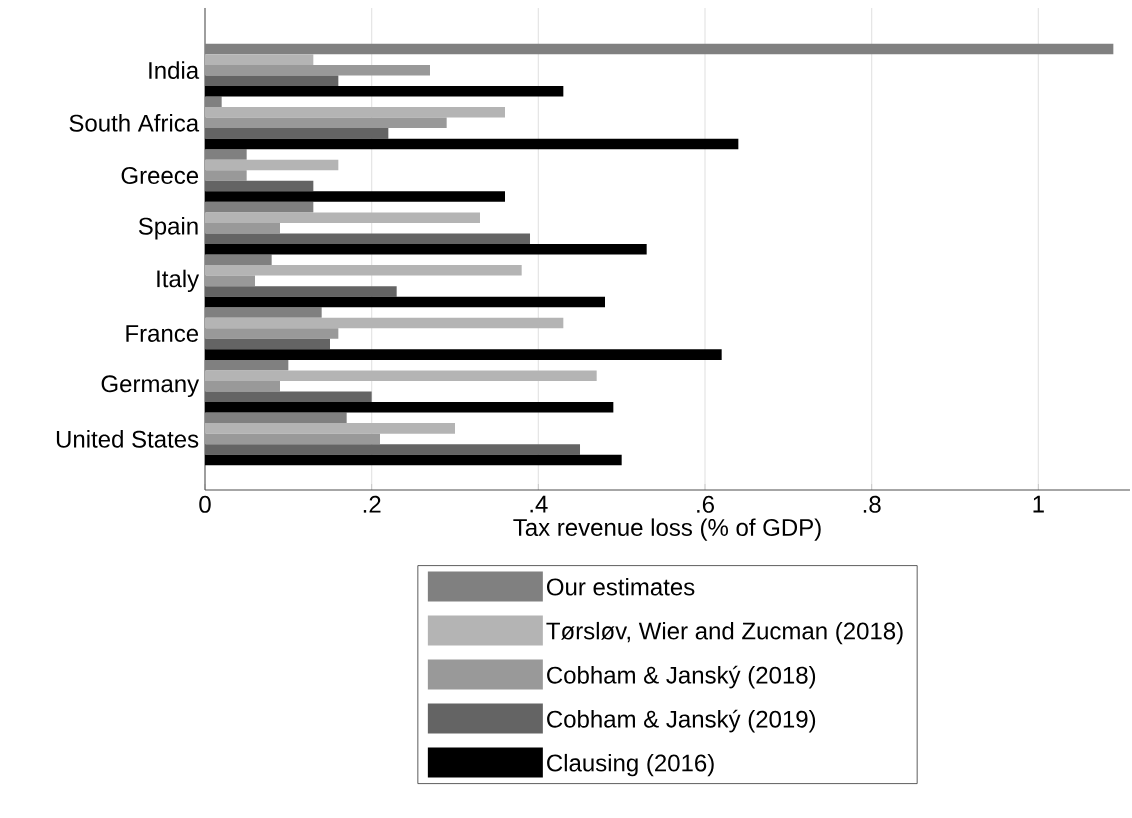 This screenshot has height=818, width=1132. I want to click on legend-label: Cobham & Janský (2019), so click(681, 721).